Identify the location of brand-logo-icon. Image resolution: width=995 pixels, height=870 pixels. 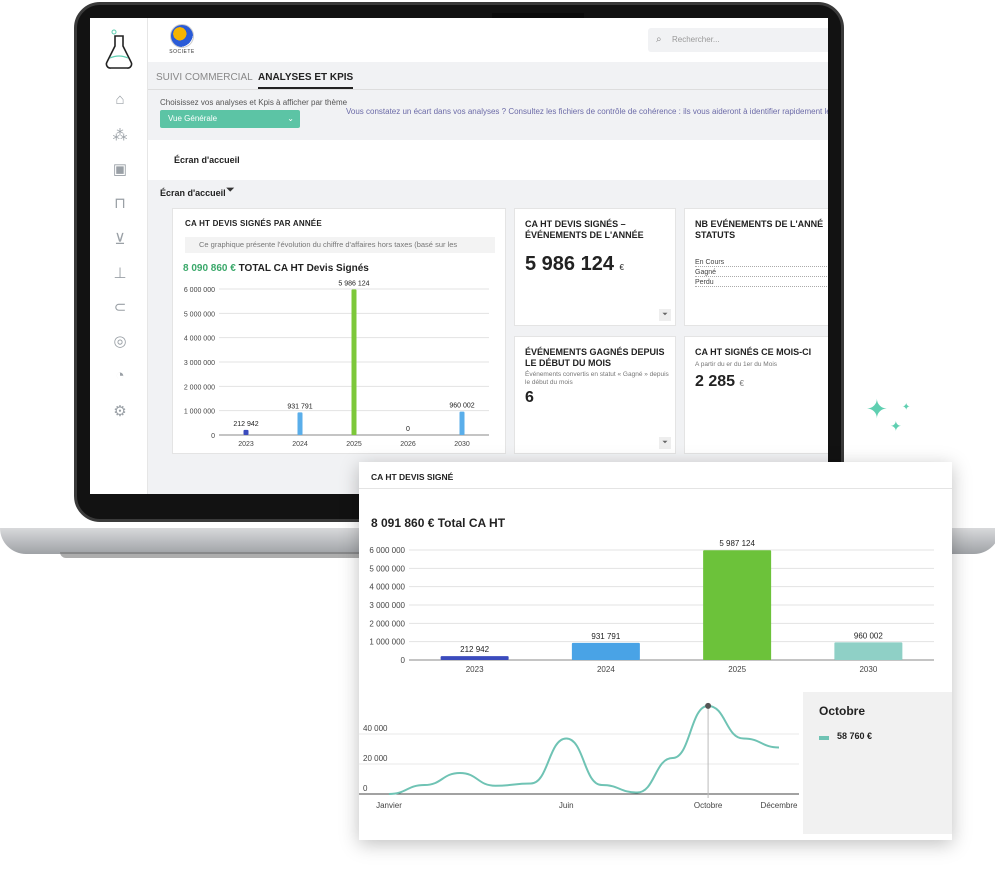
(182, 36).